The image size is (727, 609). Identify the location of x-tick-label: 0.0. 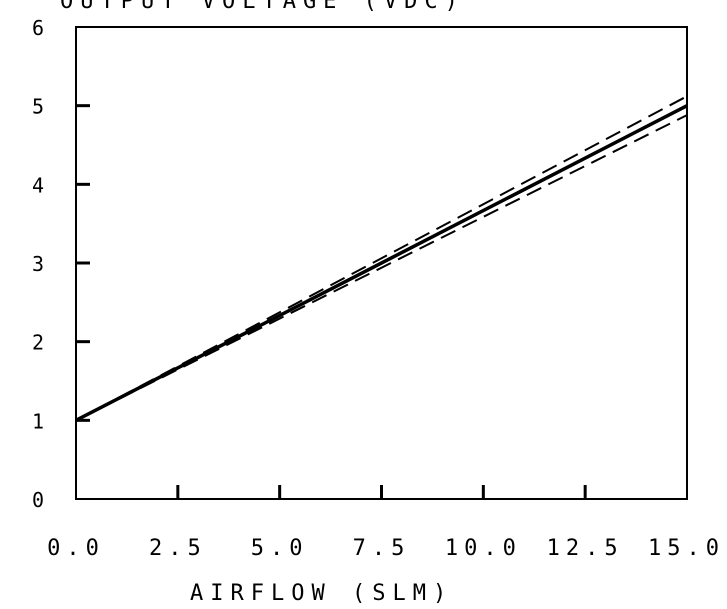
(76, 548).